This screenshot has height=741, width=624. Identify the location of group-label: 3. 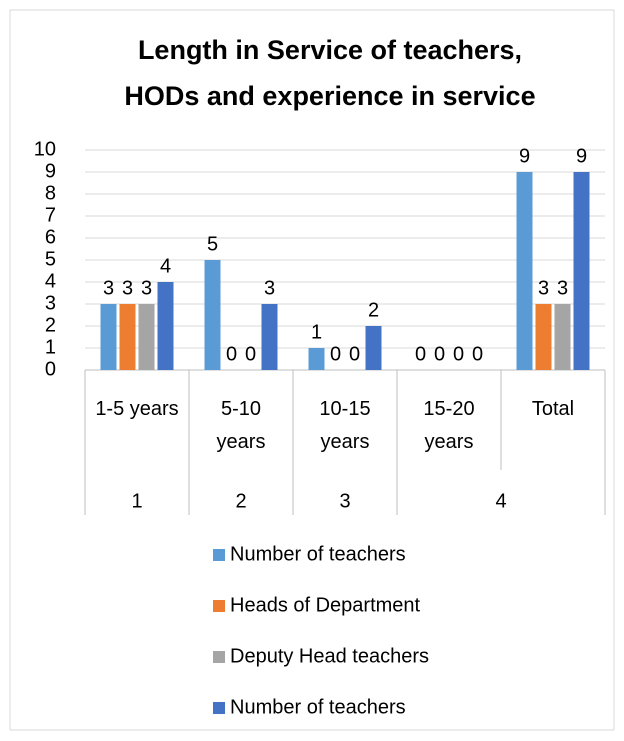
(344, 501).